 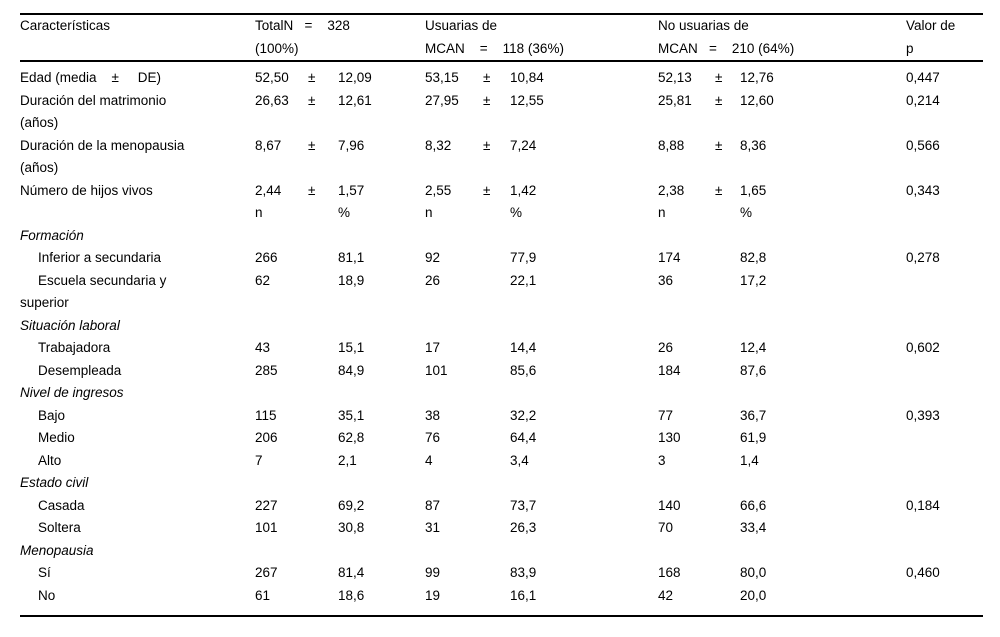 What do you see at coordinates (923, 257) in the screenshot?
I see `p-value-cell: 0,278` at bounding box center [923, 257].